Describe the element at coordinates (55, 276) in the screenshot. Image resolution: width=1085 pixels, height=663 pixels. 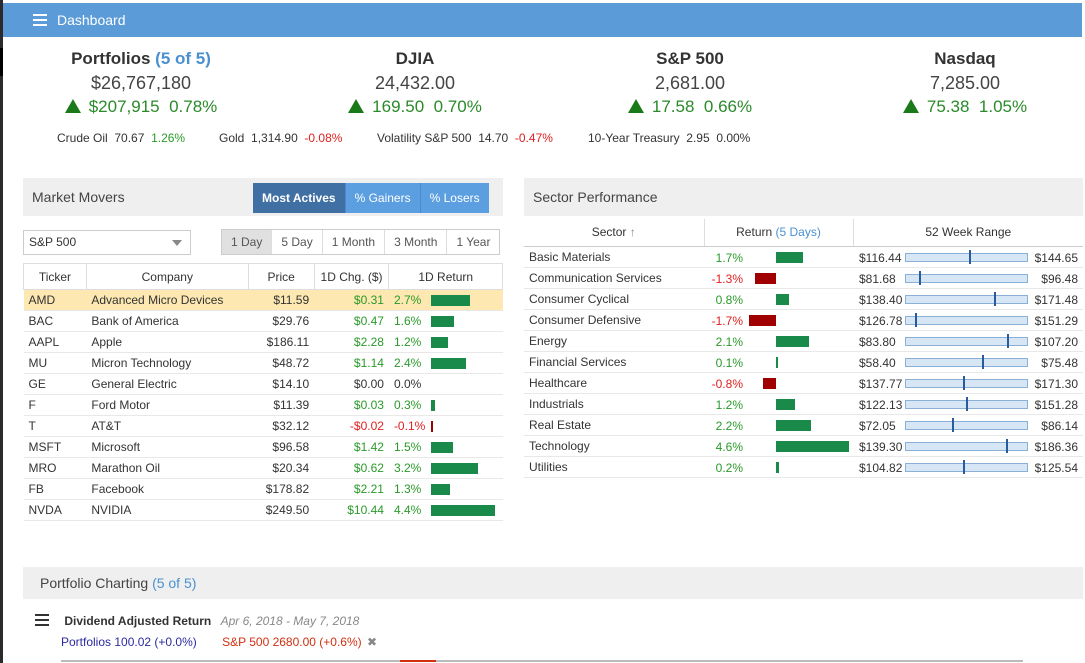
I see `col-ticker: Ticker` at that location.